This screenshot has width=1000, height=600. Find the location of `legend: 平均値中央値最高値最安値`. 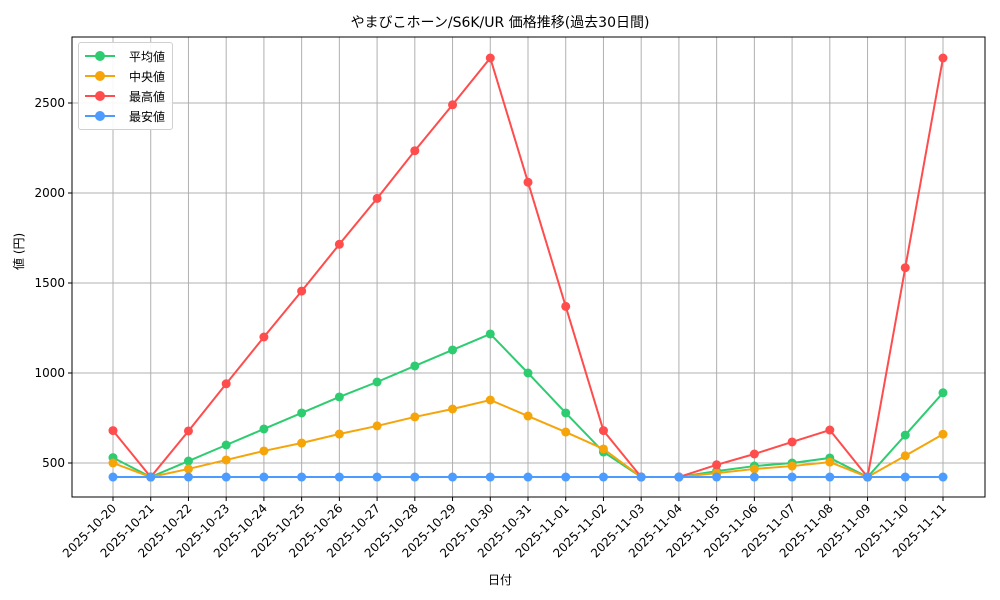

legend: 平均値中央値最高値最安値 is located at coordinates (126, 86).